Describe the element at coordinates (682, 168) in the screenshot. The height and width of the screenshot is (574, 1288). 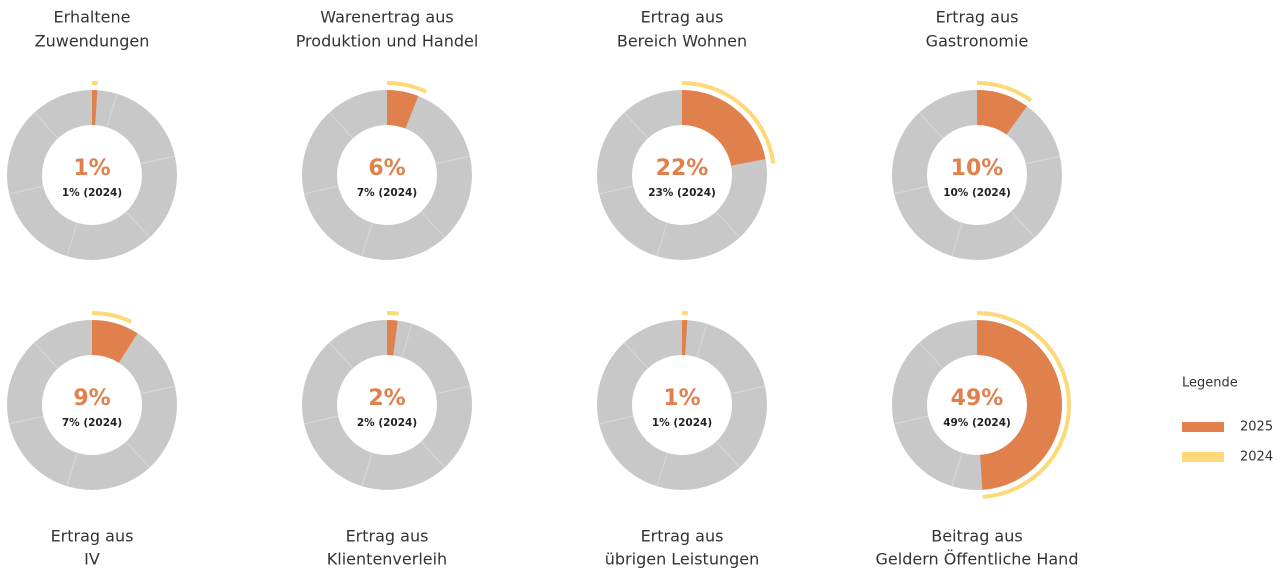
I see `value-label: 22%` at that location.